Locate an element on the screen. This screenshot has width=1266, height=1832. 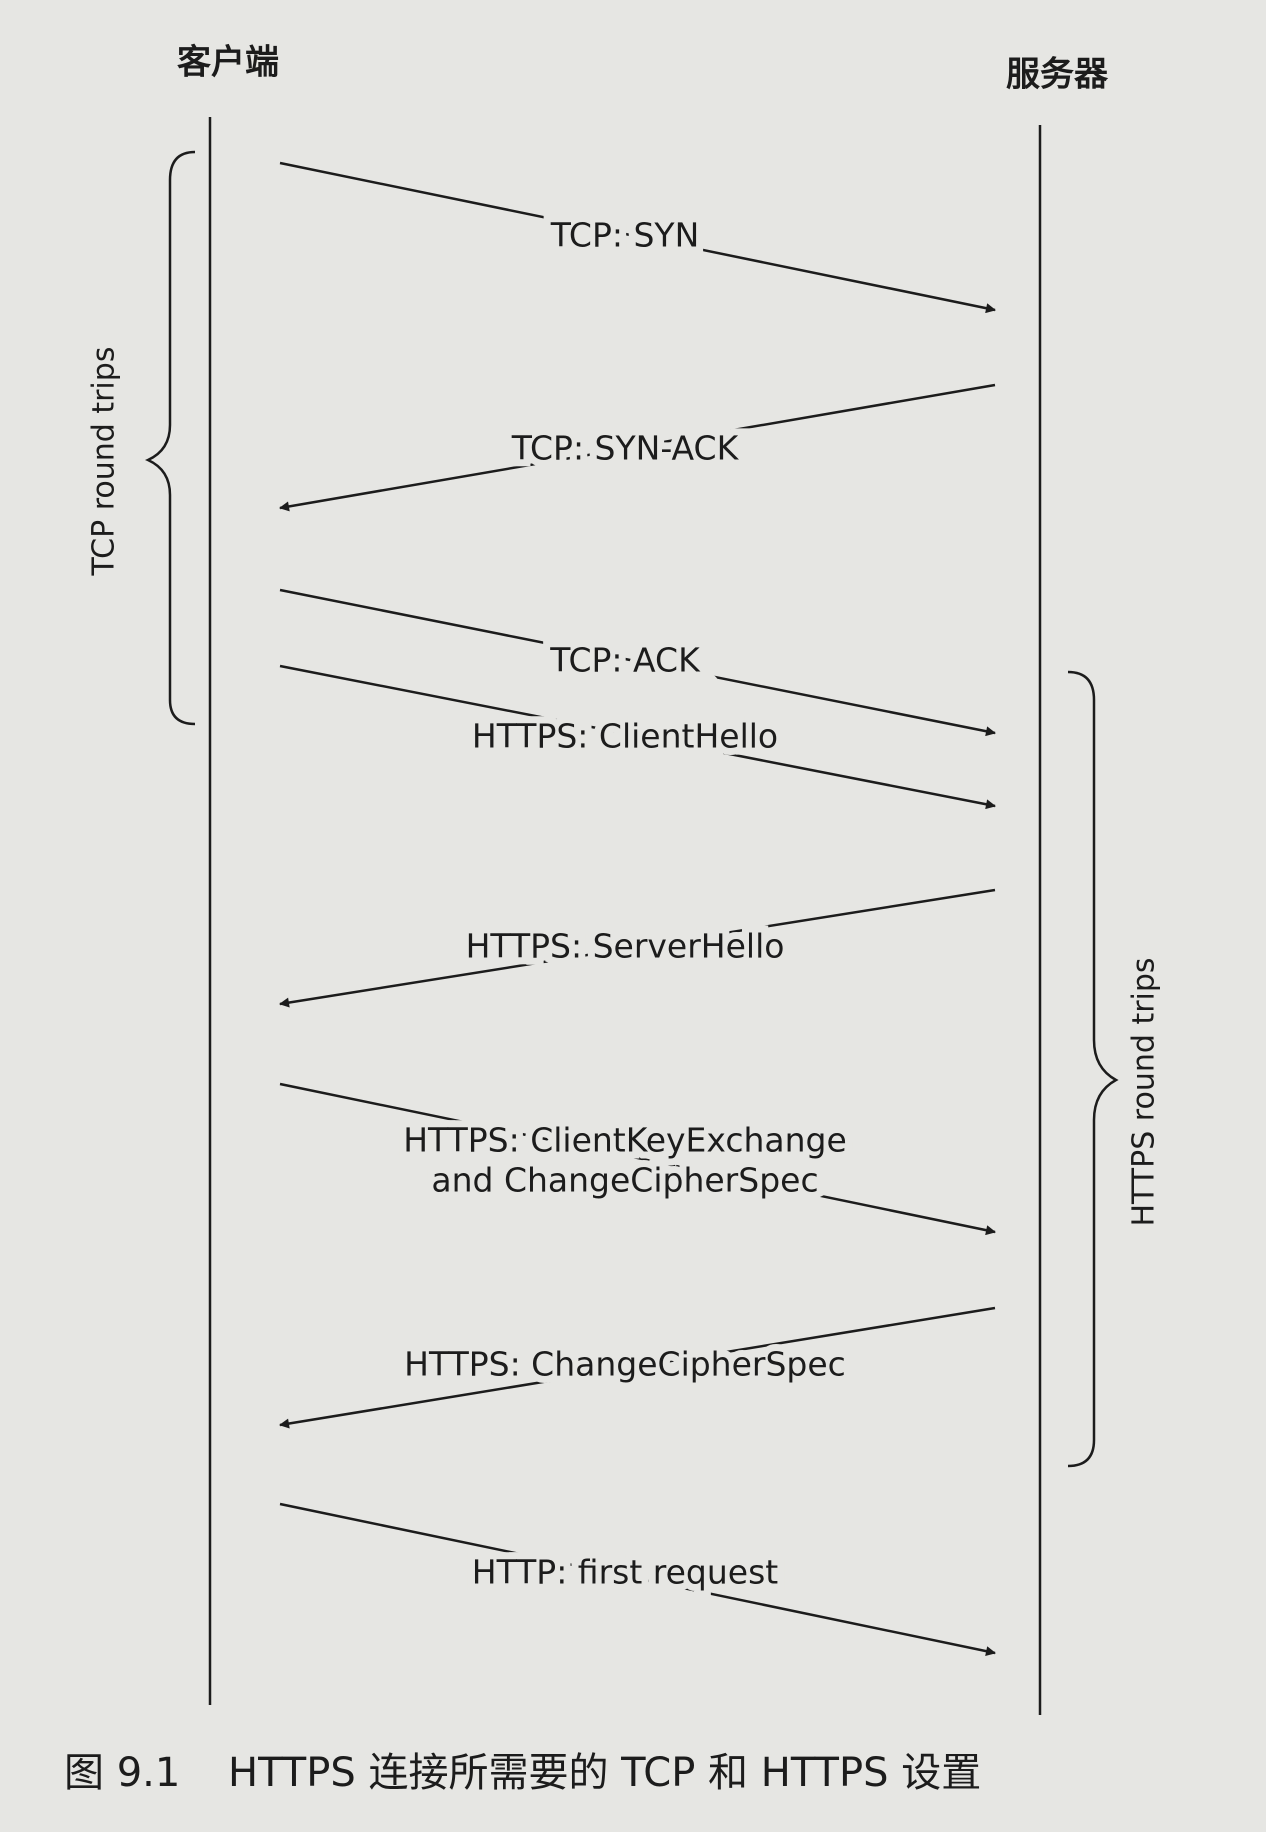
message-label: HTTP: first request is located at coordinates (625, 1572).